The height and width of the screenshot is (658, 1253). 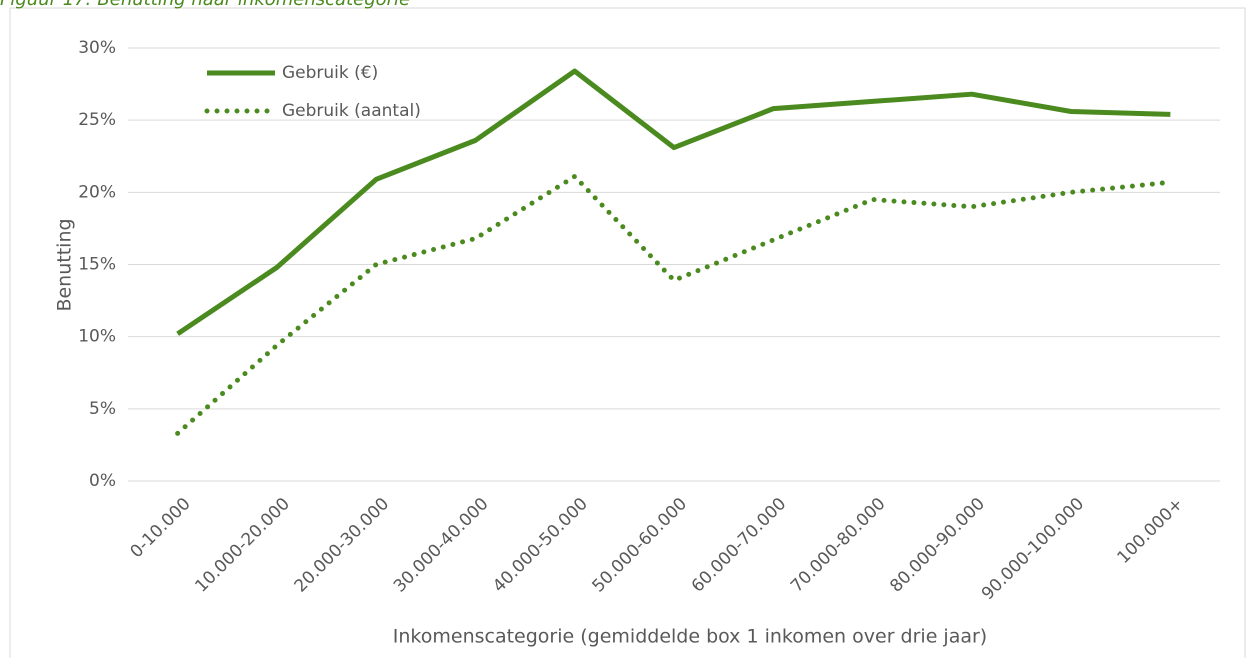 I want to click on x-tick-label: 10.000-20.000, so click(x=242, y=545).